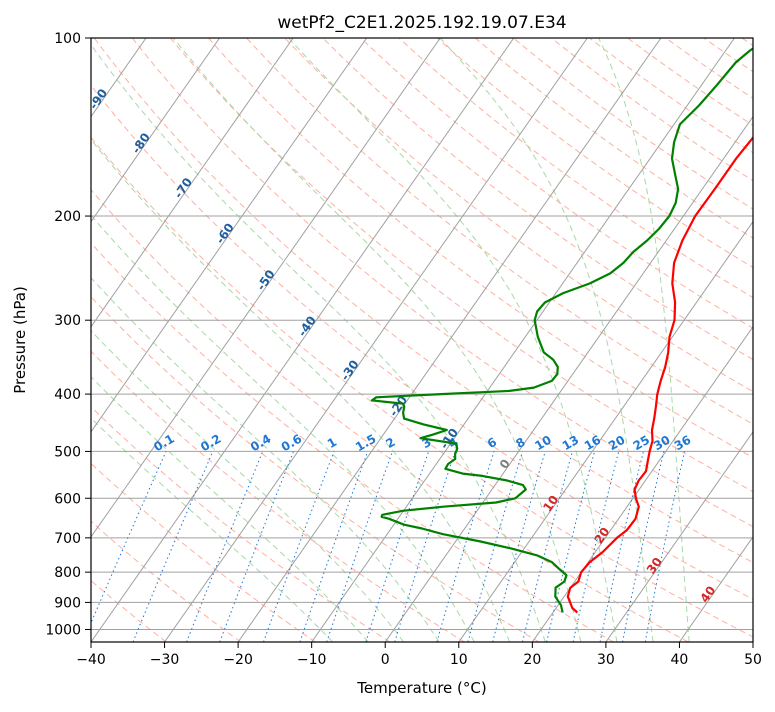 The width and height of the screenshot is (775, 712). Describe the element at coordinates (390, 443) in the screenshot. I see `mixing-ratio-label: 2` at that location.